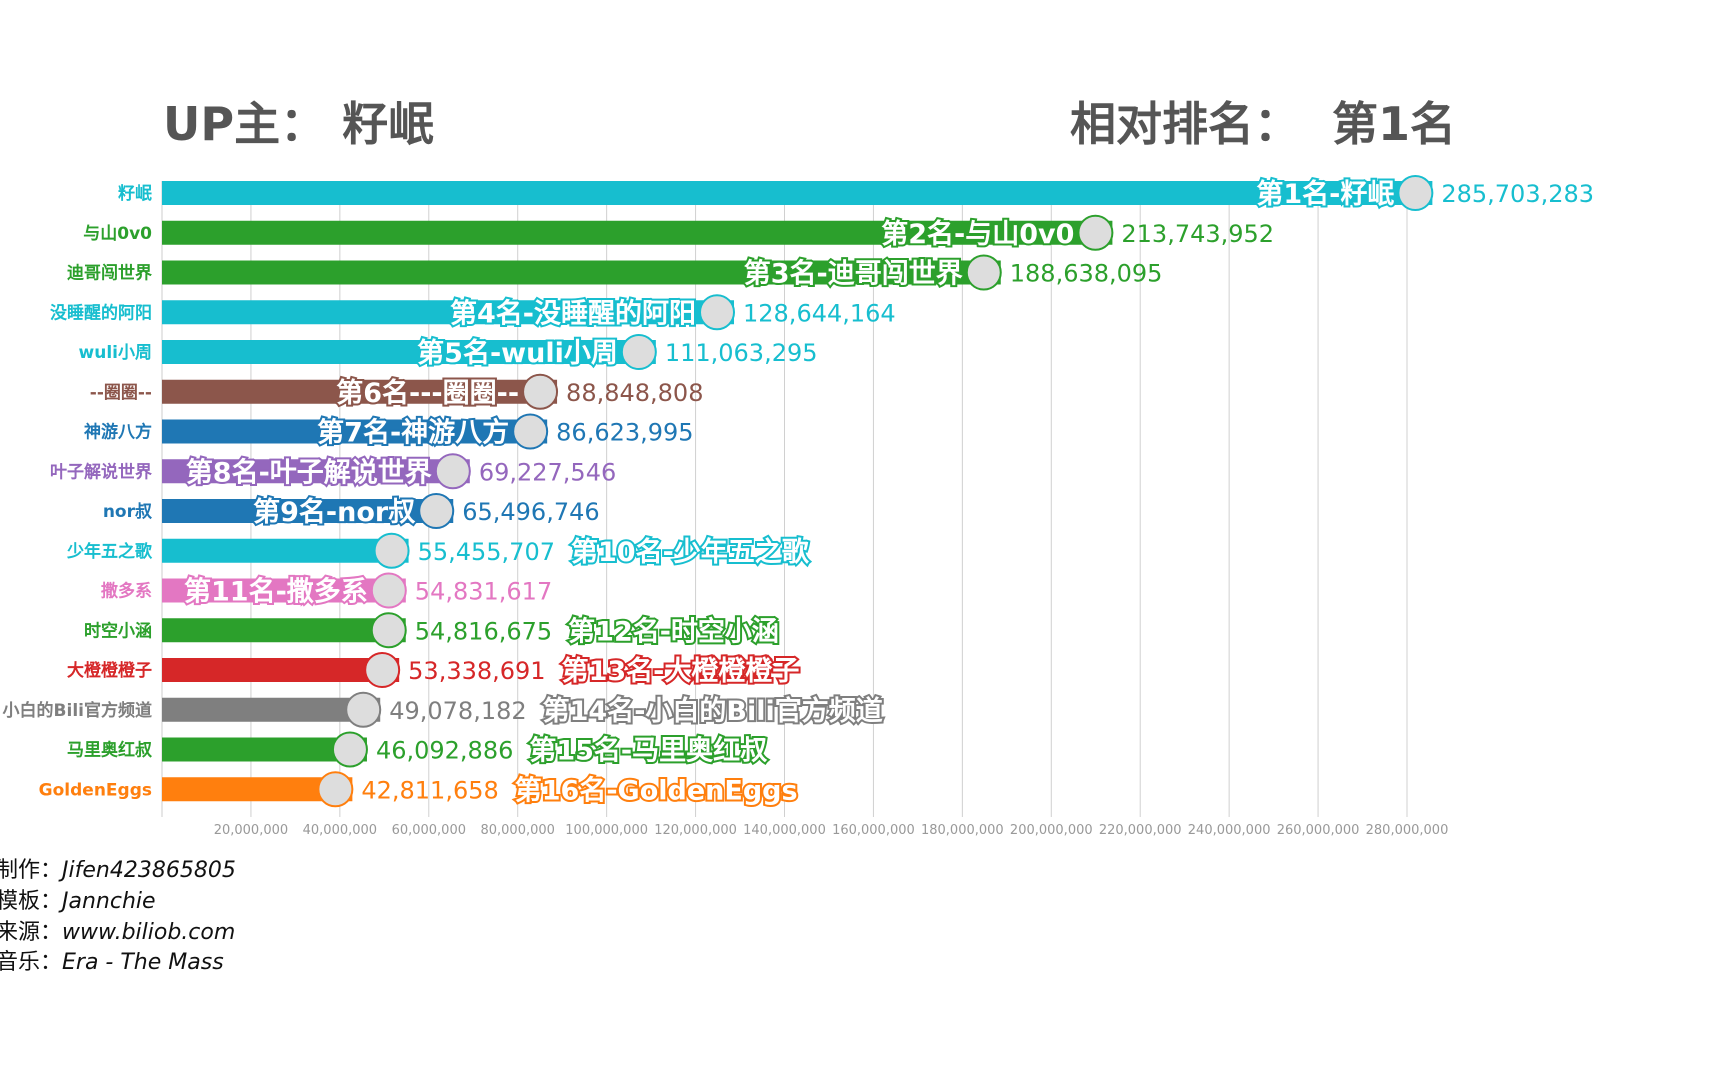 The width and height of the screenshot is (1728, 1080). Describe the element at coordinates (713, 711) in the screenshot. I see `bar-label: 第14名-小白的Bili官方频道` at that location.